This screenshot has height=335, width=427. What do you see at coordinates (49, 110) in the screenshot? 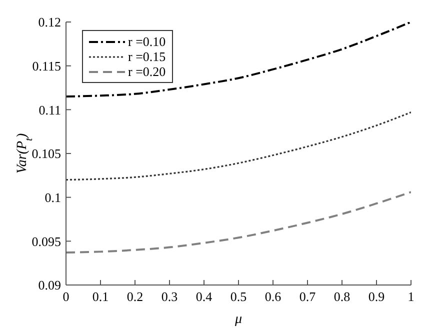
I see `y-tick-label: 0.11` at bounding box center [49, 110].